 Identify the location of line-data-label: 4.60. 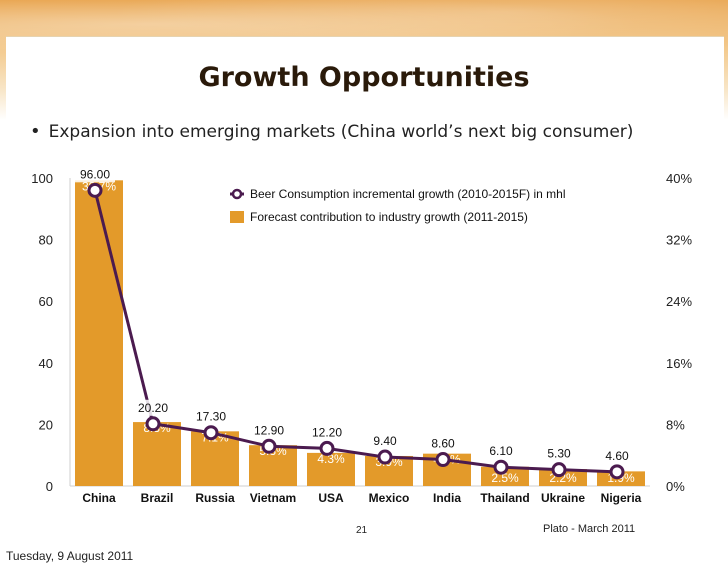
(617, 456).